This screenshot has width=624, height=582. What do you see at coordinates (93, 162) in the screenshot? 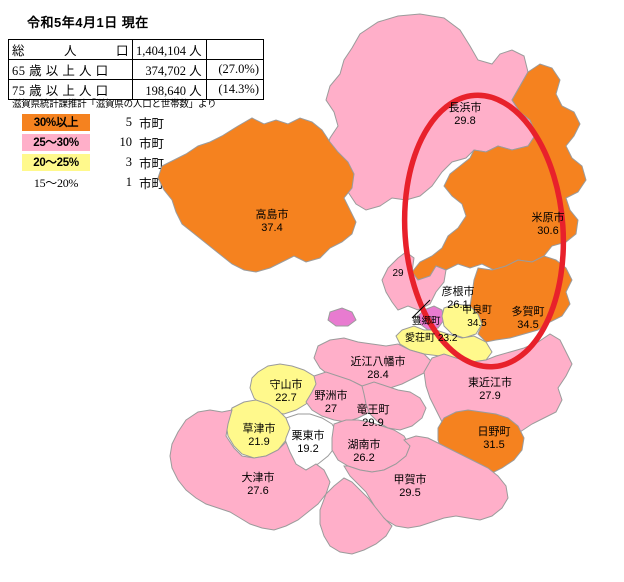
I see `legend-item-20-25: 20〜25% 3 市町` at bounding box center [93, 162].